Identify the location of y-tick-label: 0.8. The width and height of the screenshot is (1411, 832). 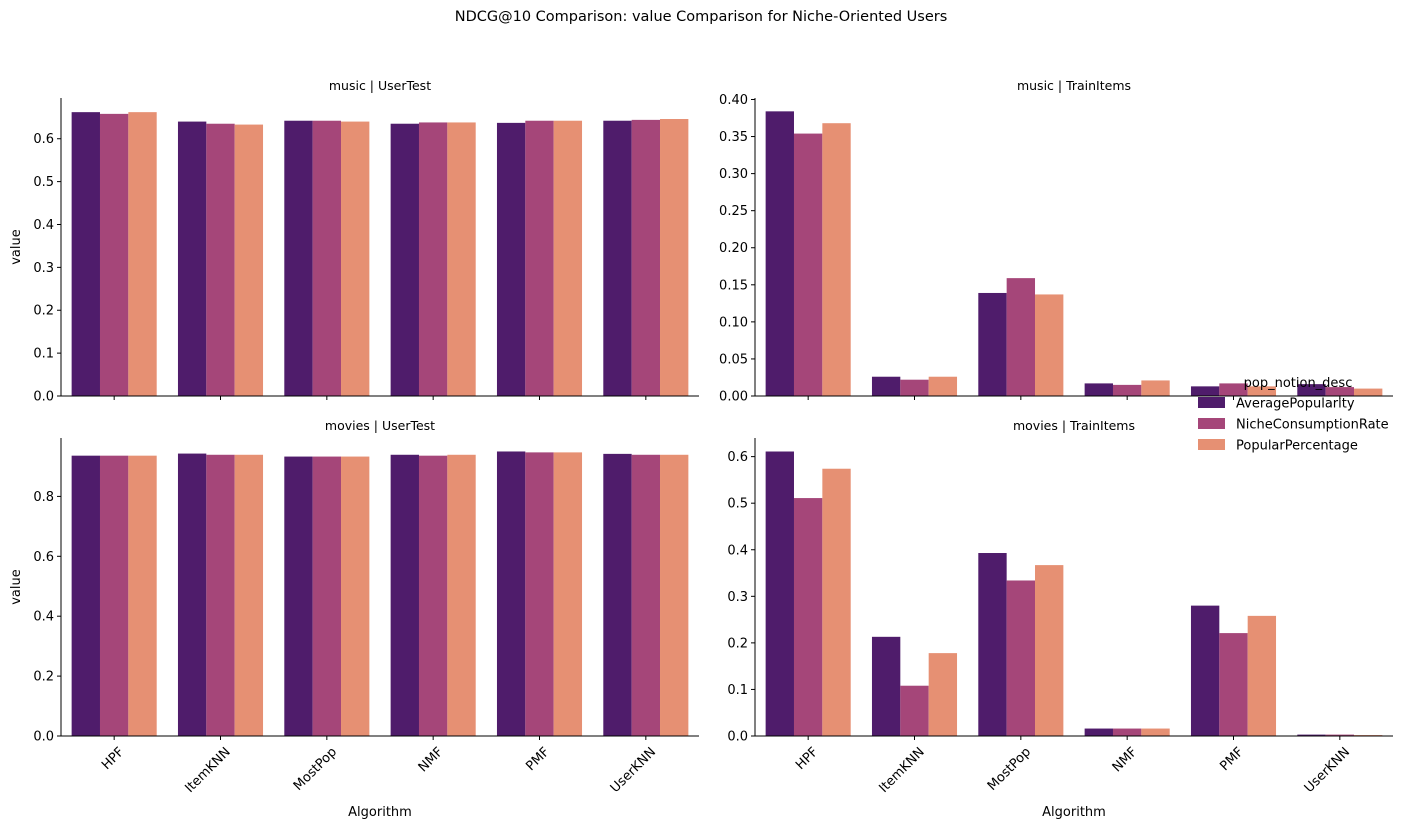
(43, 497).